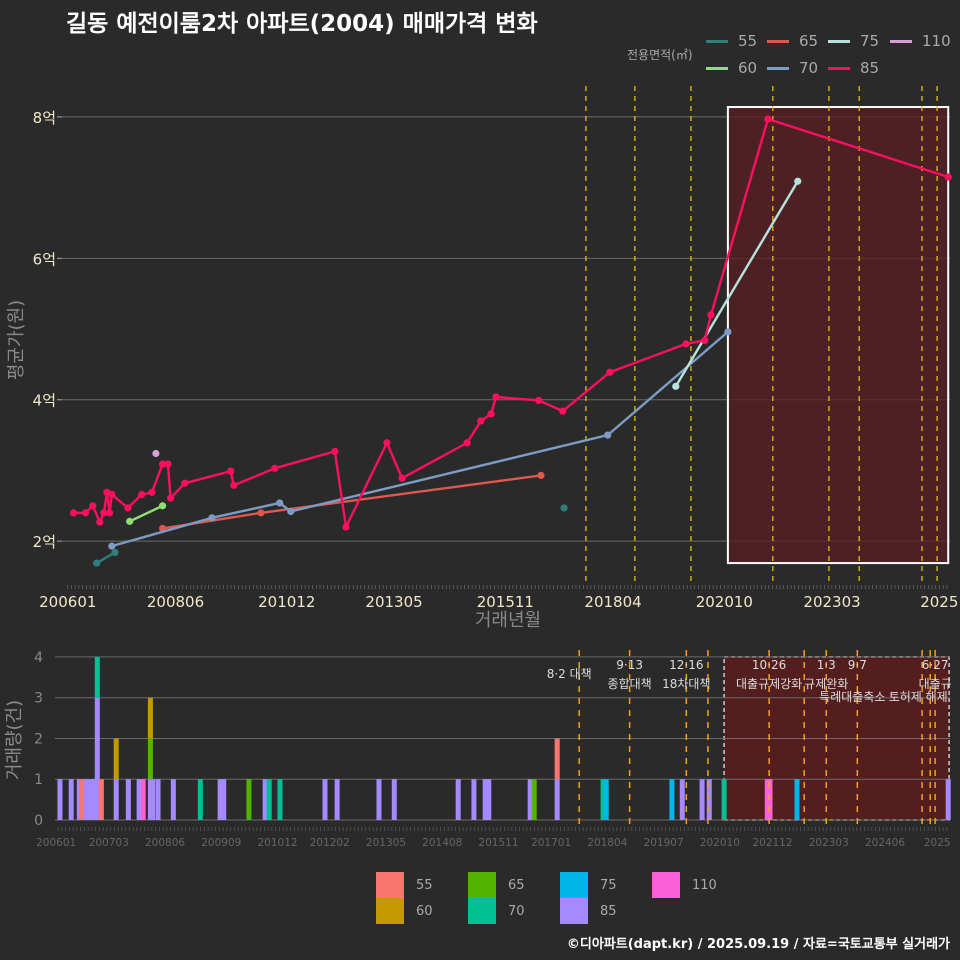 Image resolution: width=960 pixels, height=960 pixels. What do you see at coordinates (826, 684) in the screenshot?
I see `policy-label: 규제완화` at bounding box center [826, 684].